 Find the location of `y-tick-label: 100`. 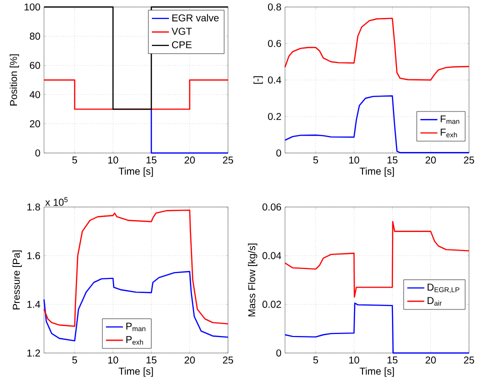

y-tick-label: 100 is located at coordinates (32, 7).